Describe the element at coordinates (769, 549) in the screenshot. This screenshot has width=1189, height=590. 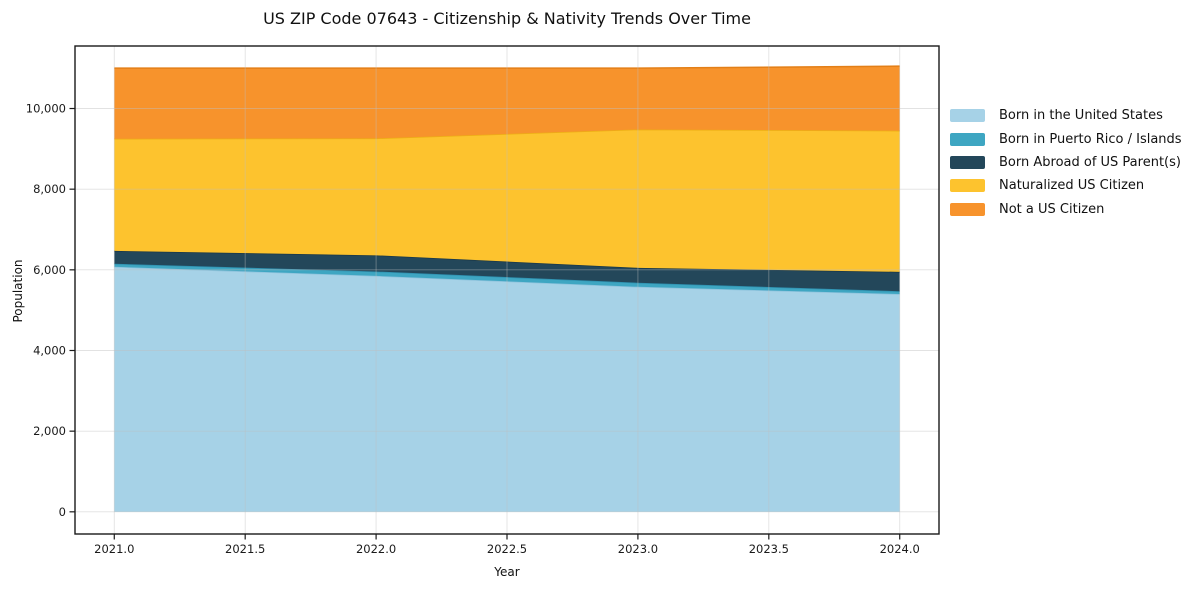
I see `x-tick-label: 2023.5` at that location.